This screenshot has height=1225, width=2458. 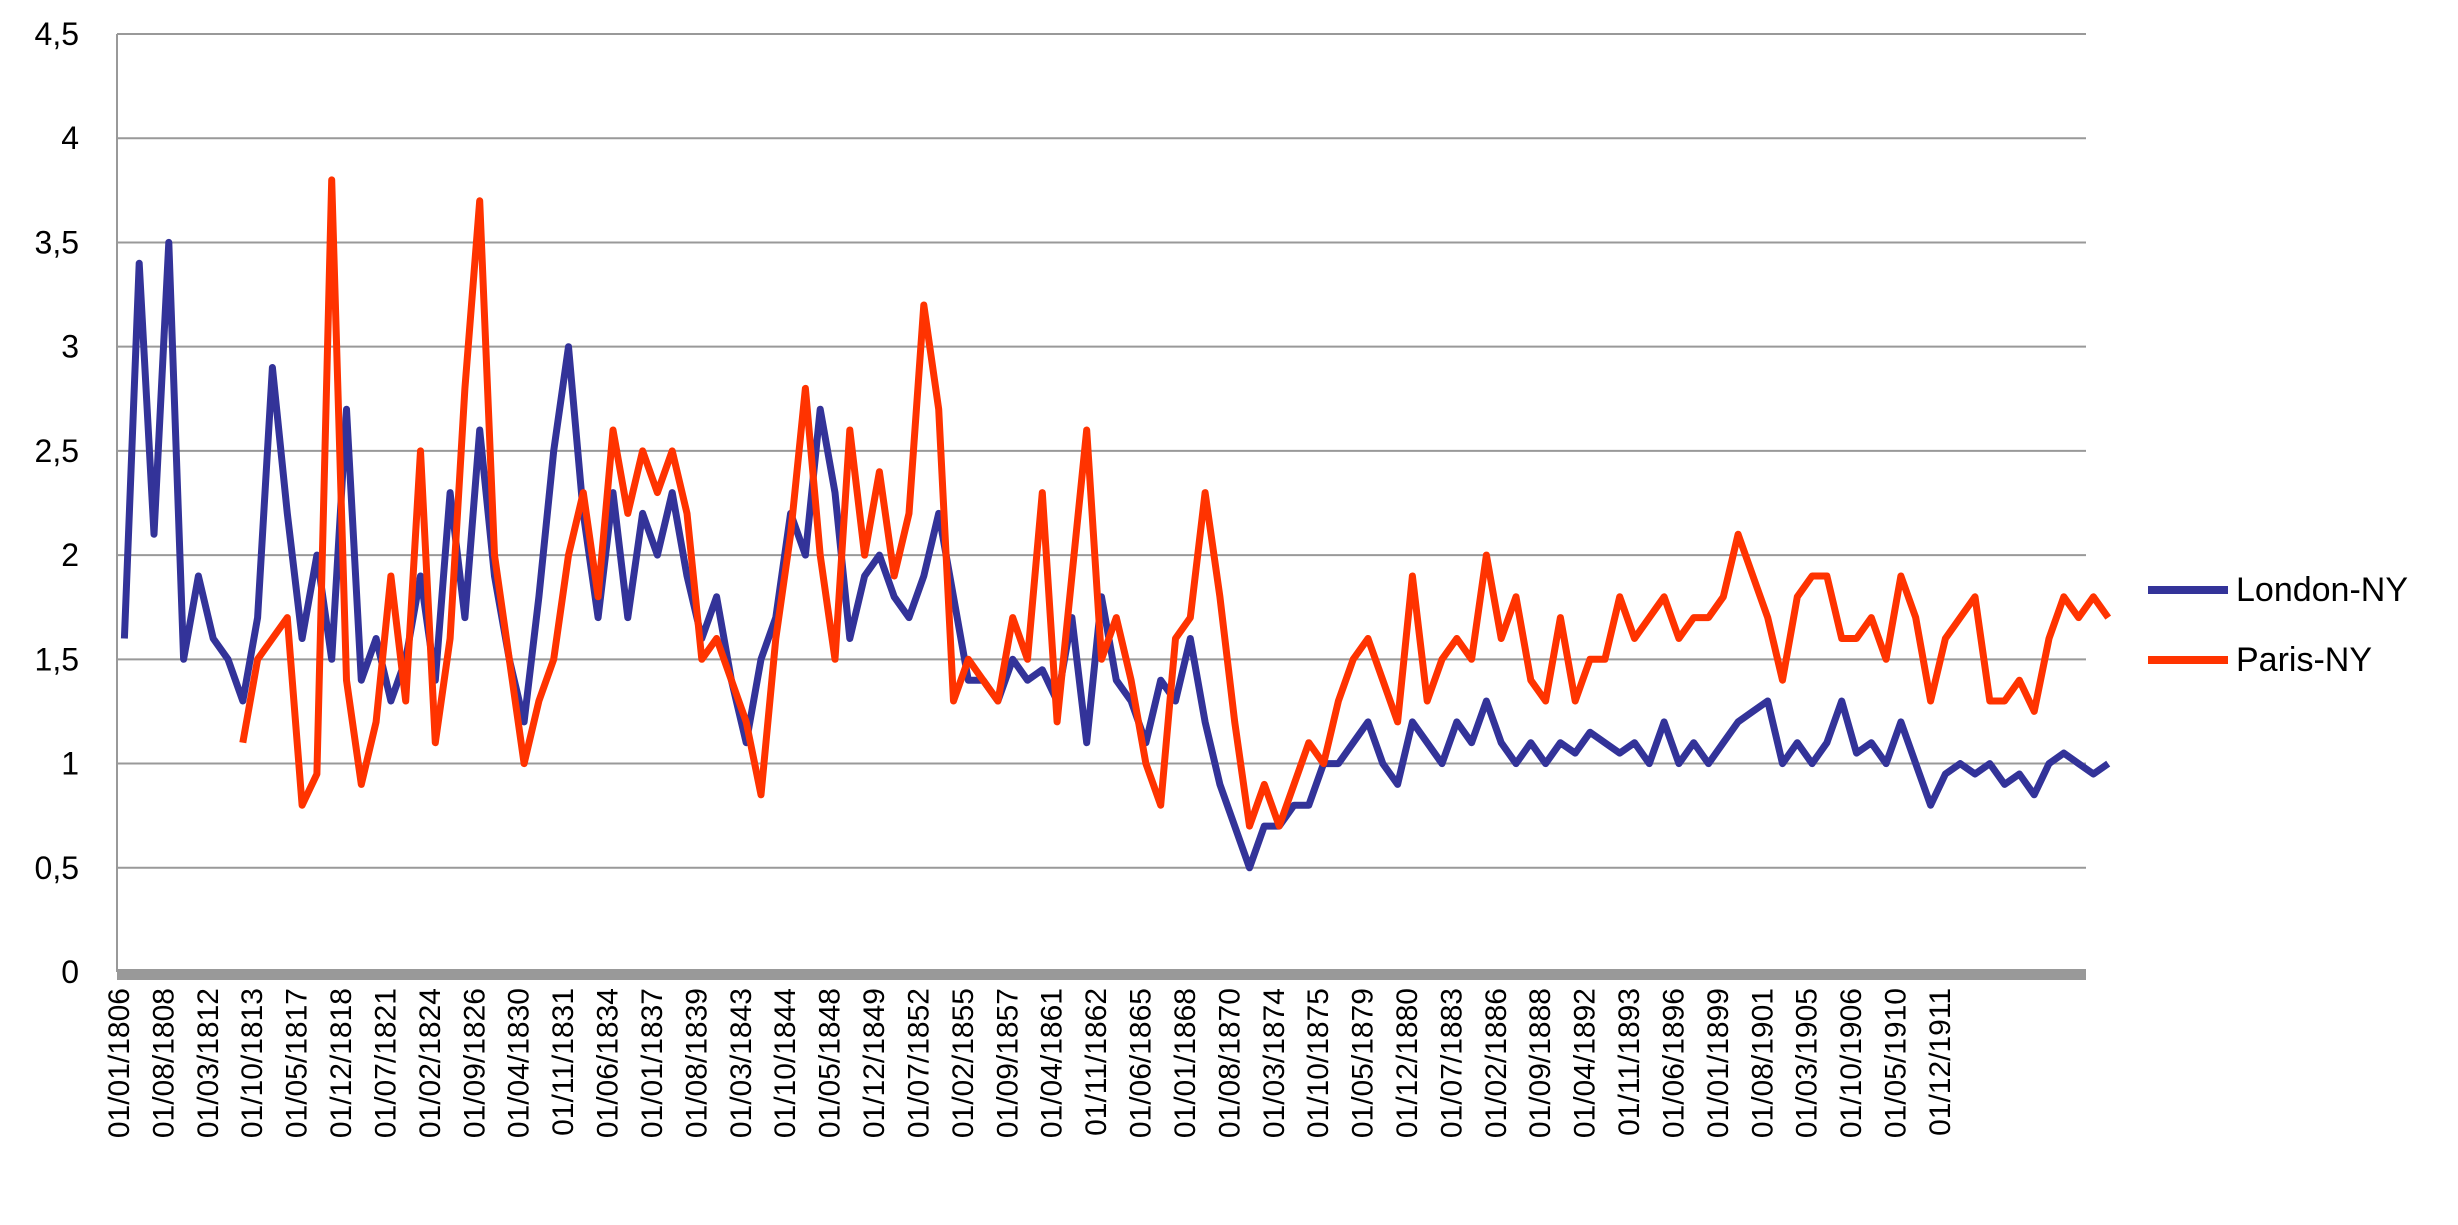 I want to click on y-tick-label: 3,5, so click(x=57, y=242).